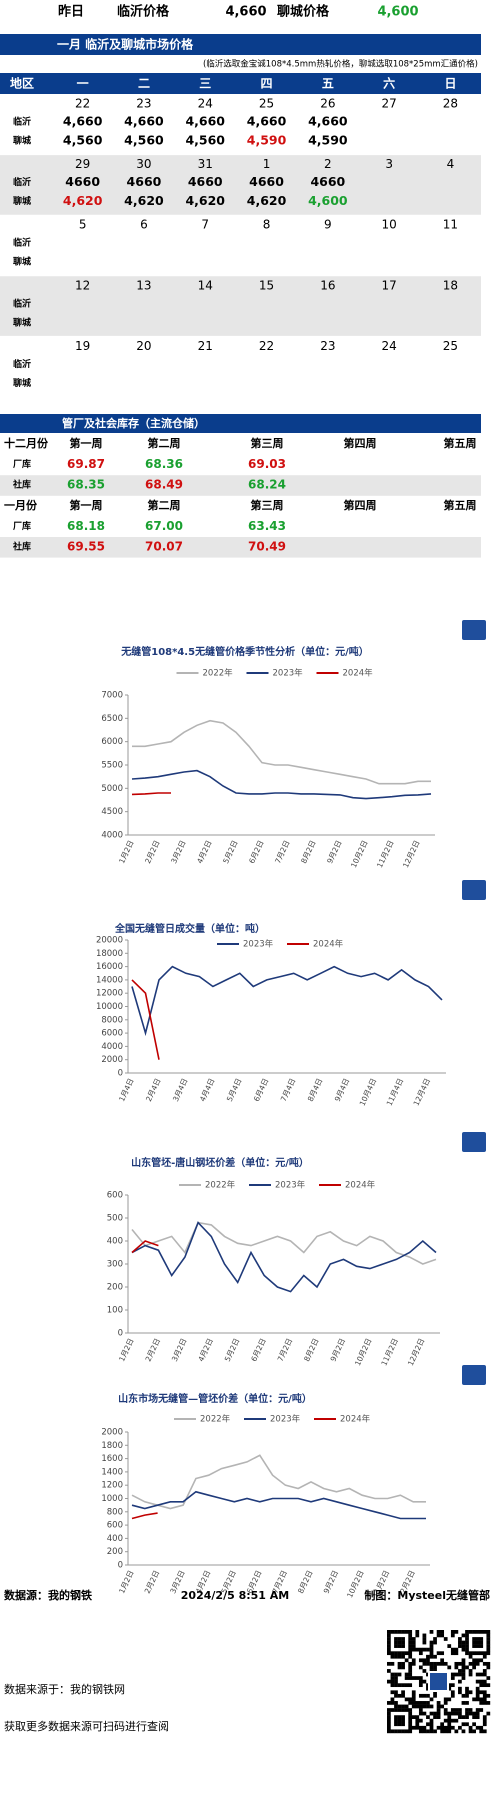 The height and width of the screenshot is (1796, 500). Describe the element at coordinates (288, 1090) in the screenshot. I see `x-tick-label: 7月4日` at that location.